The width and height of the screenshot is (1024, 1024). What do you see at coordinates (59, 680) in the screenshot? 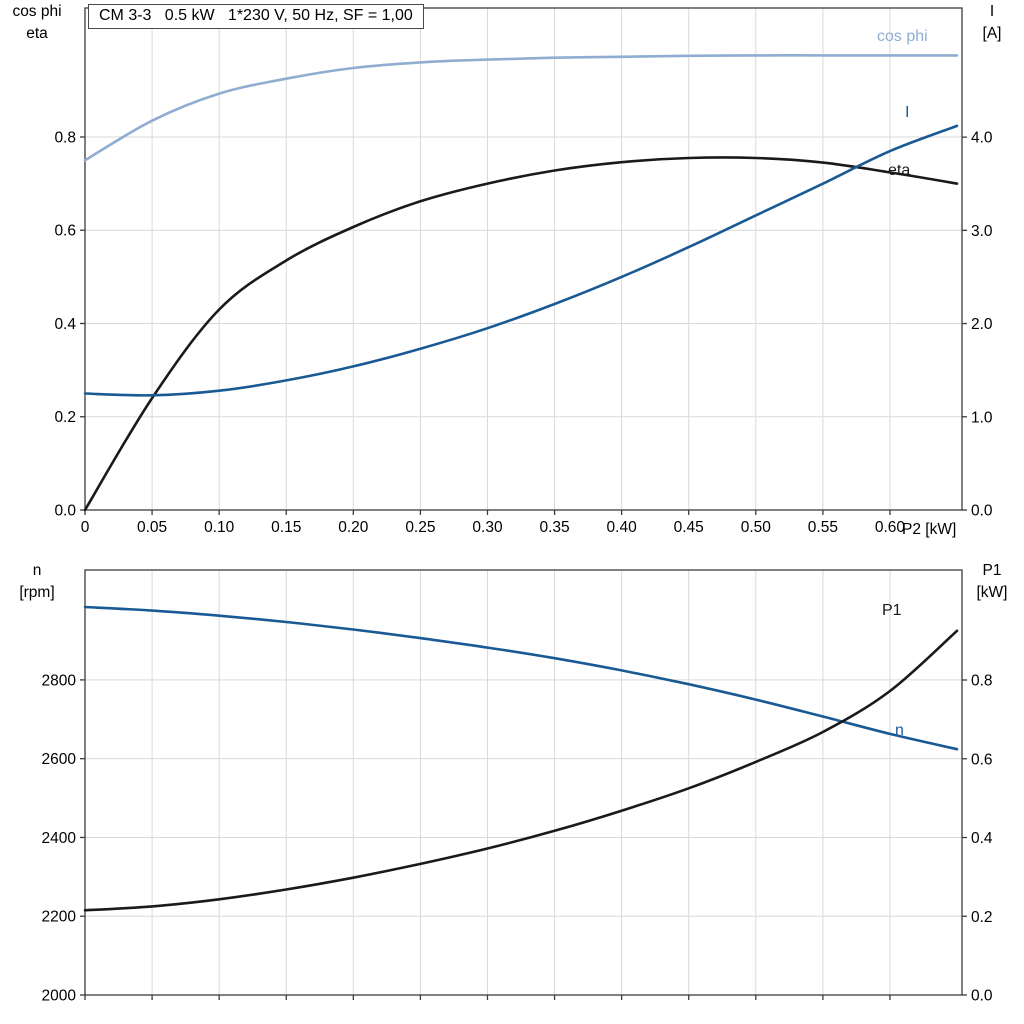
I see `left-tick-label: 2800` at bounding box center [59, 680].